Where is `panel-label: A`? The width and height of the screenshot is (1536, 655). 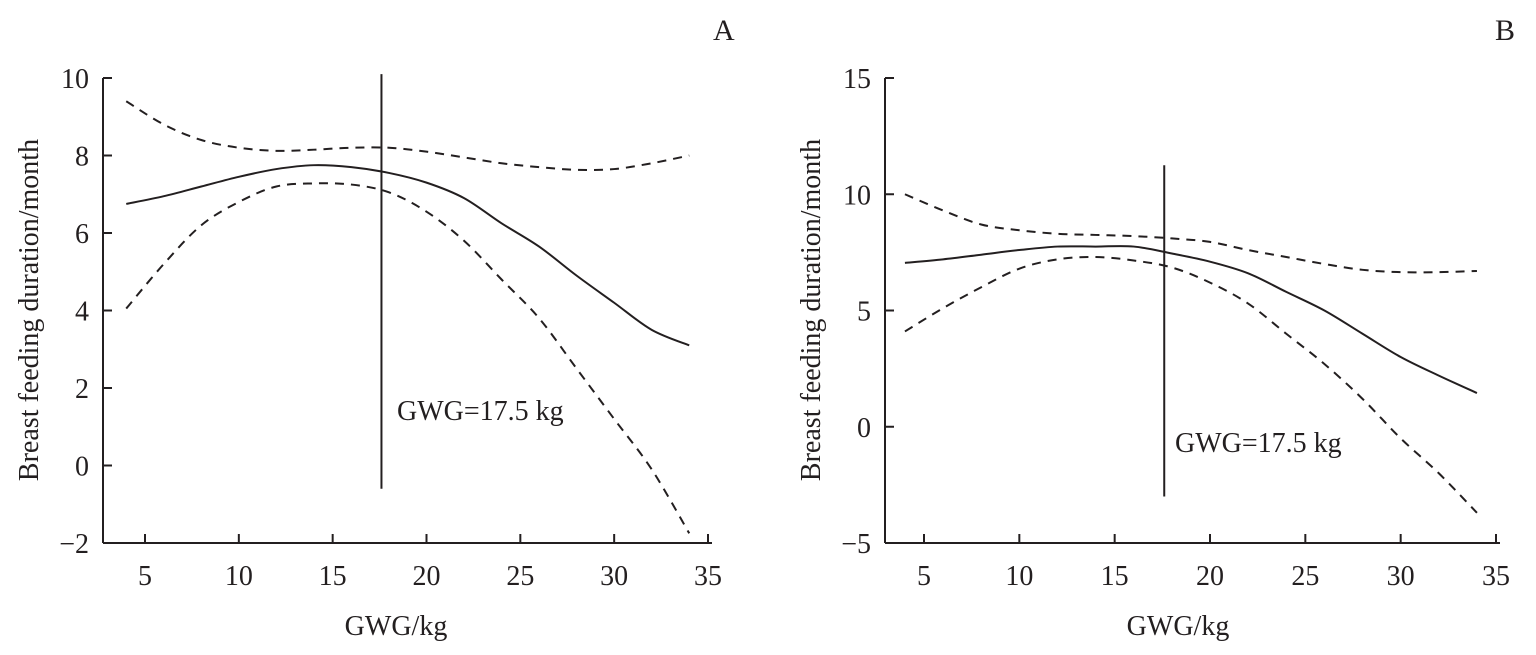 panel-label: A is located at coordinates (724, 30).